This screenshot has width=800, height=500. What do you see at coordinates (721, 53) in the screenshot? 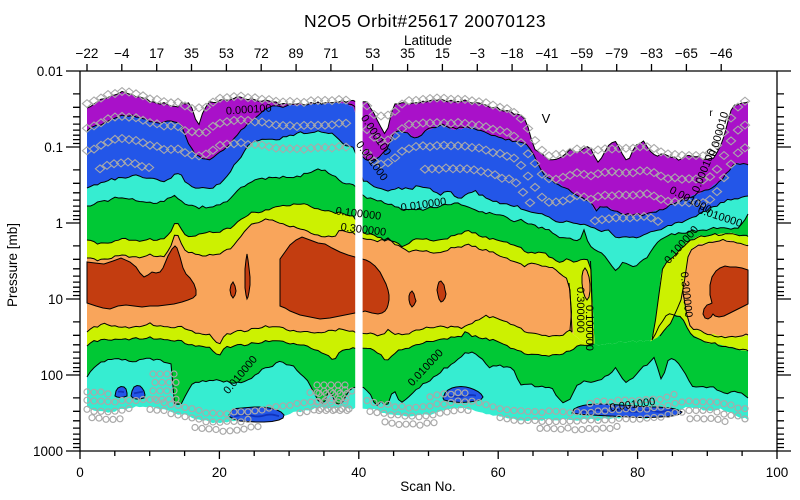
I see `svg-text: −46` at bounding box center [721, 53].